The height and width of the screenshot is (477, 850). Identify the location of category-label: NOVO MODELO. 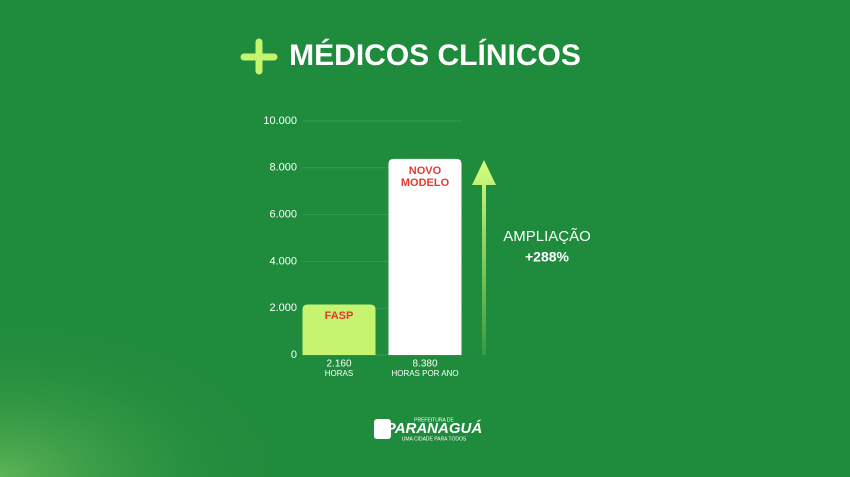
(425, 176).